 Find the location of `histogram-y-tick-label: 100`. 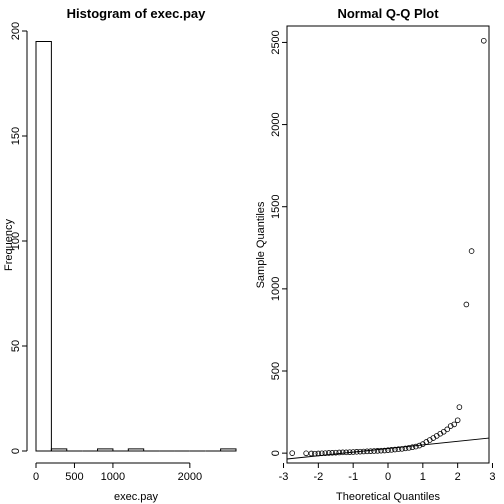

histogram-y-tick-label: 100 is located at coordinates (16, 241).